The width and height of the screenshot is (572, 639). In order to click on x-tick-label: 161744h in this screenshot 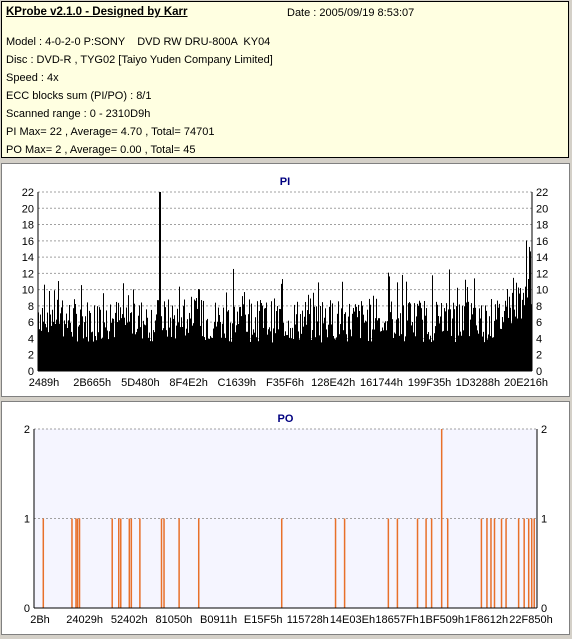, I will do `click(381, 383)`.